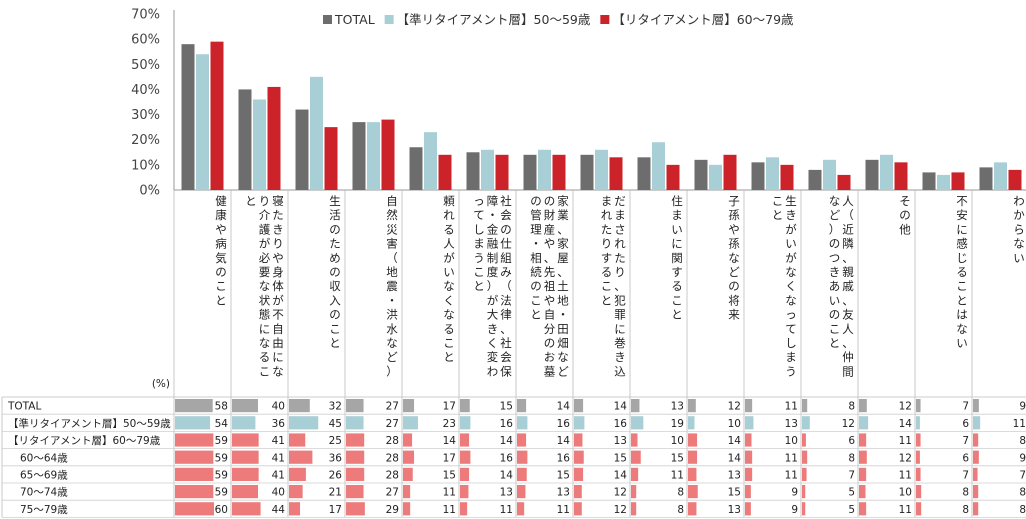 Image resolution: width=1026 pixels, height=519 pixels. Describe the element at coordinates (734, 407) in the screenshot. I see `table-cell-value: 12` at that location.